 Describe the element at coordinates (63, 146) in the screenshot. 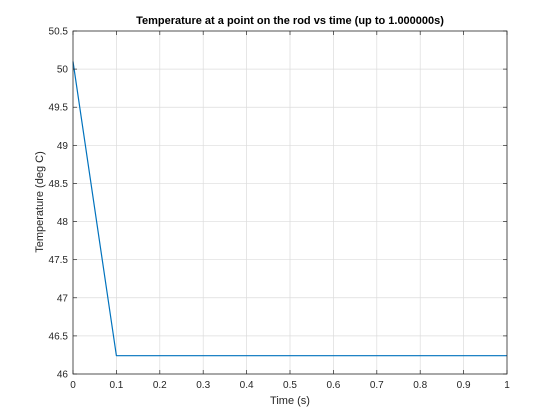

I see `y-tick-label: 49` at that location.